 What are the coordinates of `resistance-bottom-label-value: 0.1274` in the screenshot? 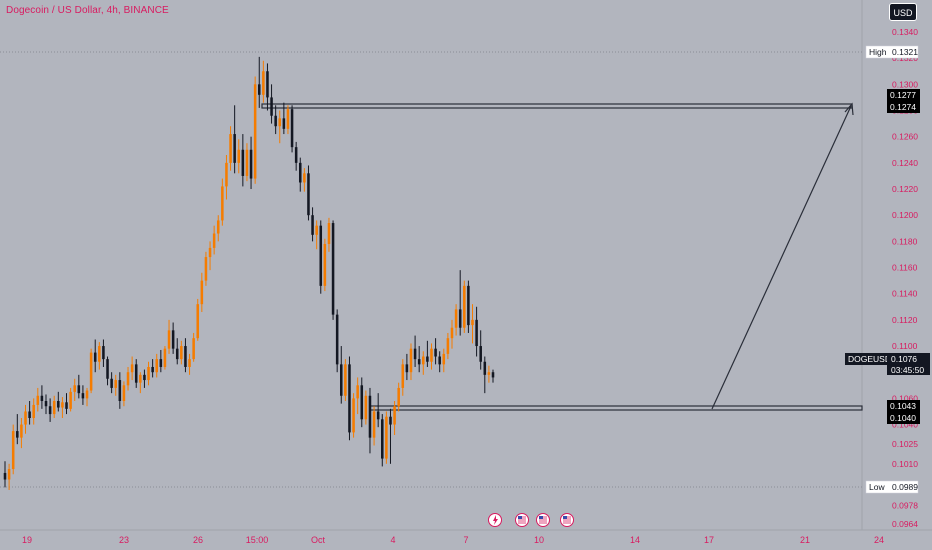 It's located at (903, 107).